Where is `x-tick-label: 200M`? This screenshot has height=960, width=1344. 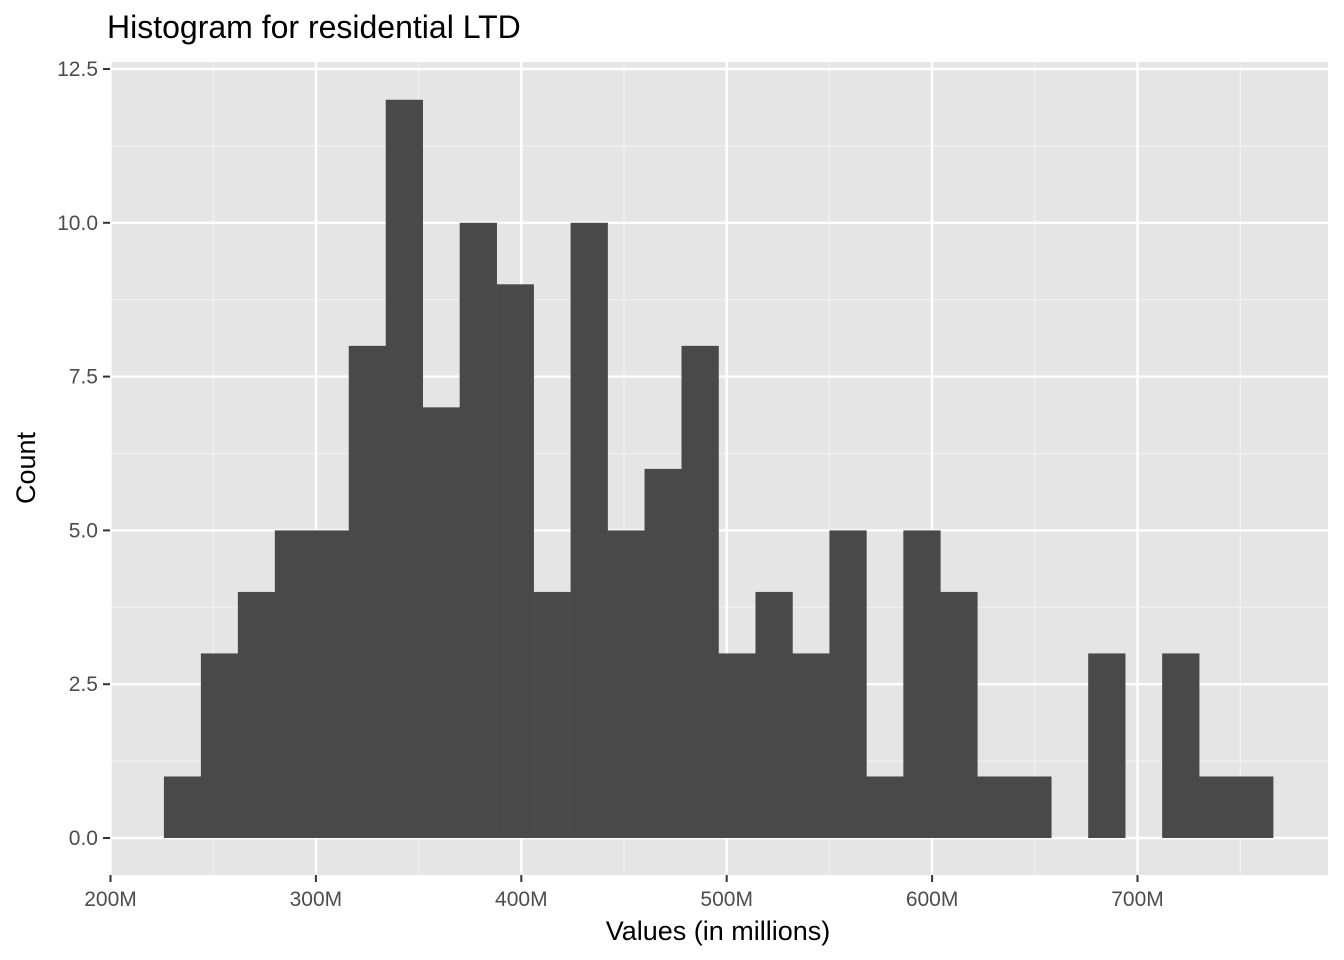 x-tick-label: 200M is located at coordinates (110, 899).